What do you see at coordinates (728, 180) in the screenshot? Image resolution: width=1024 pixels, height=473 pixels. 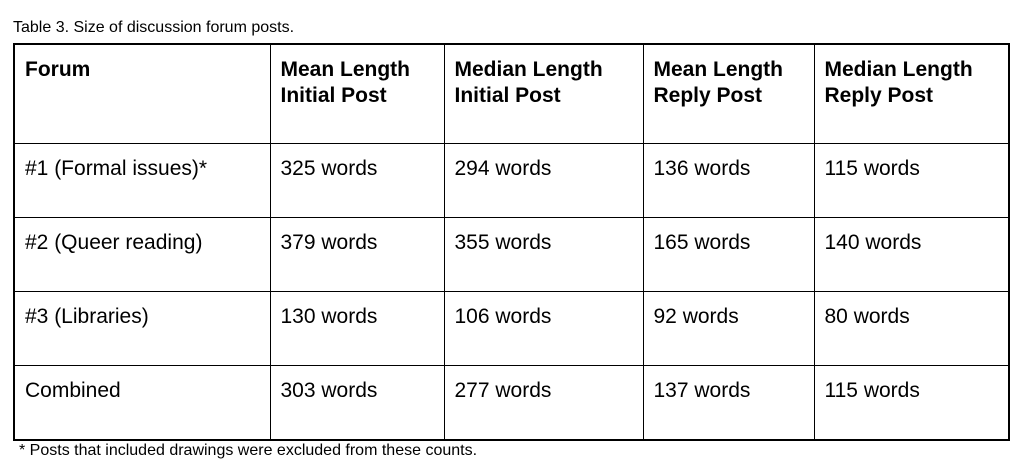 I see `mean-reply-cell: 136 words` at bounding box center [728, 180].